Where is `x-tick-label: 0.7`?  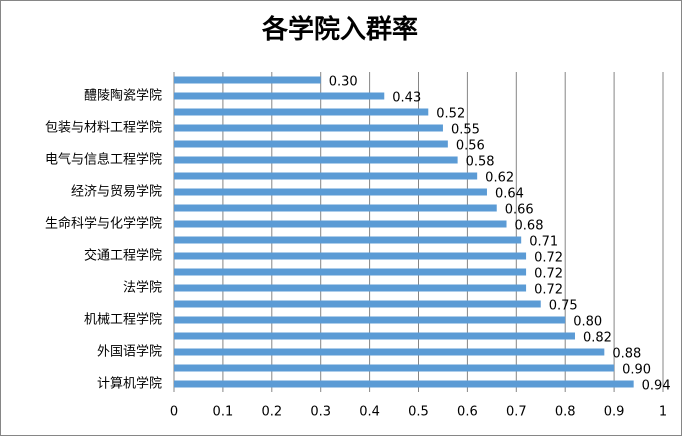
x-tick-label: 0.7 is located at coordinates (516, 412).